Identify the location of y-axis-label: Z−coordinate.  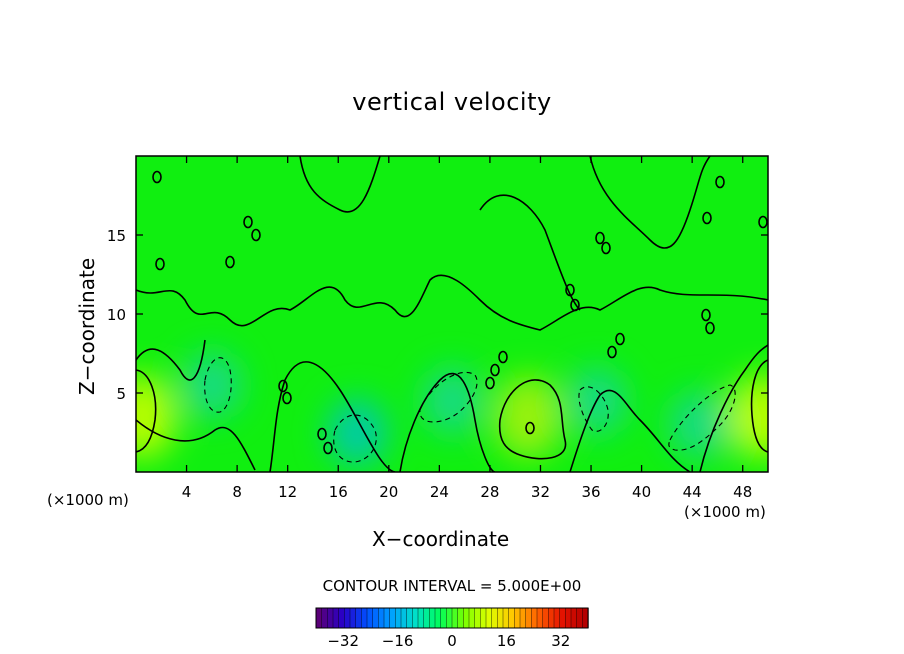
(87, 326).